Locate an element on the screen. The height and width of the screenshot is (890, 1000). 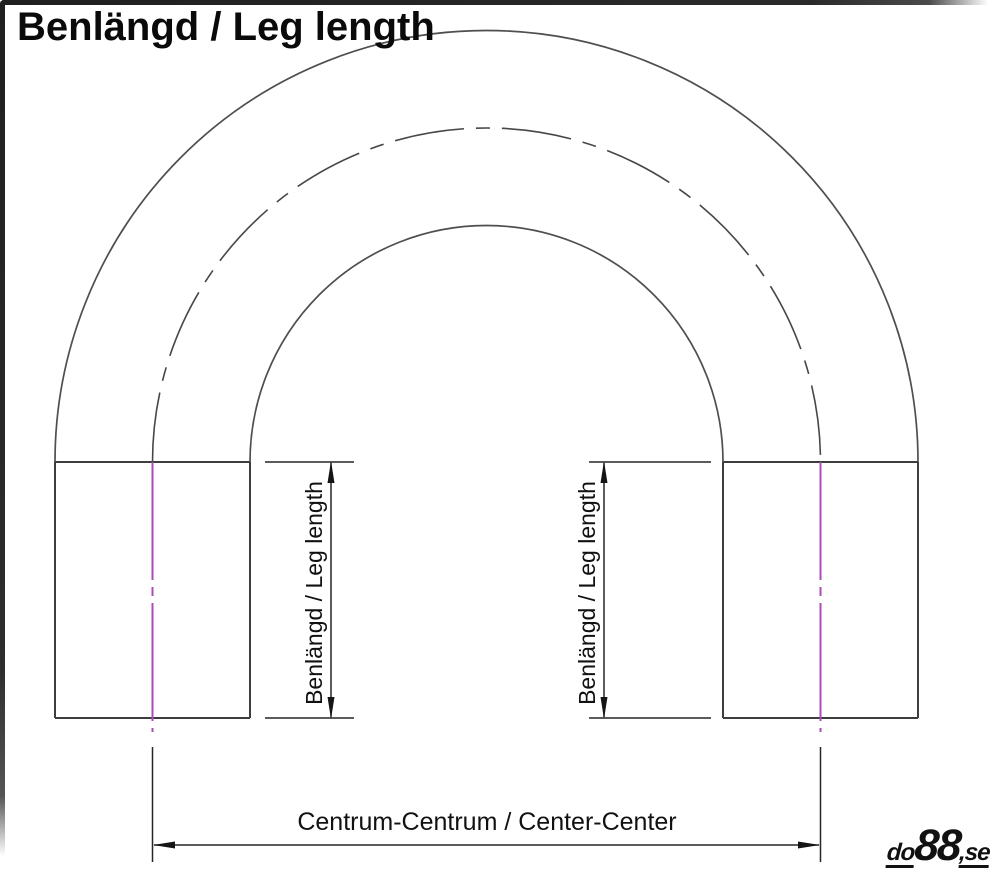
right-dim-arrow-down is located at coordinates (604, 708).